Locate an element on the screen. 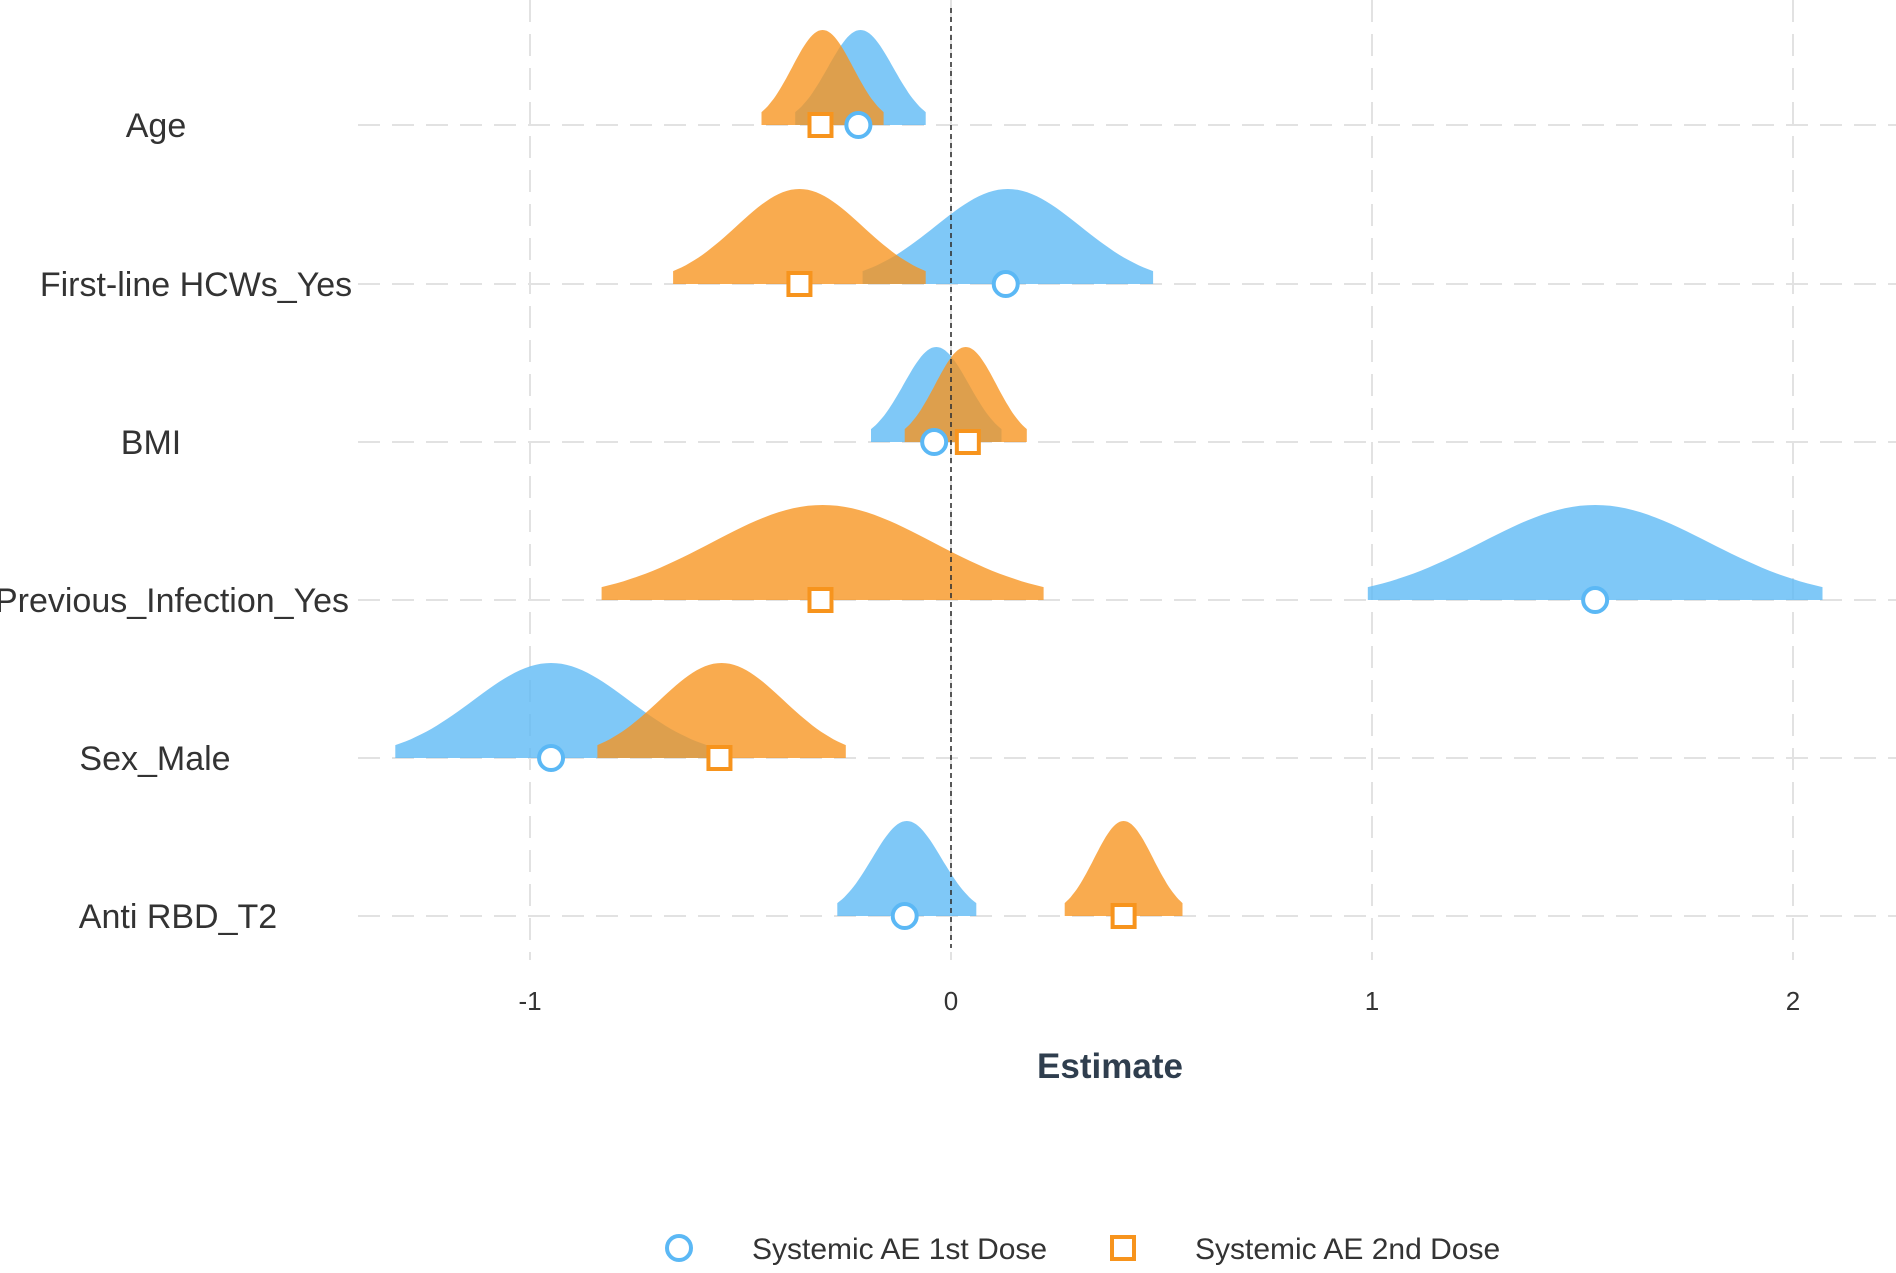 This screenshot has width=1896, height=1273. y-axis-label: BMI is located at coordinates (151, 443).